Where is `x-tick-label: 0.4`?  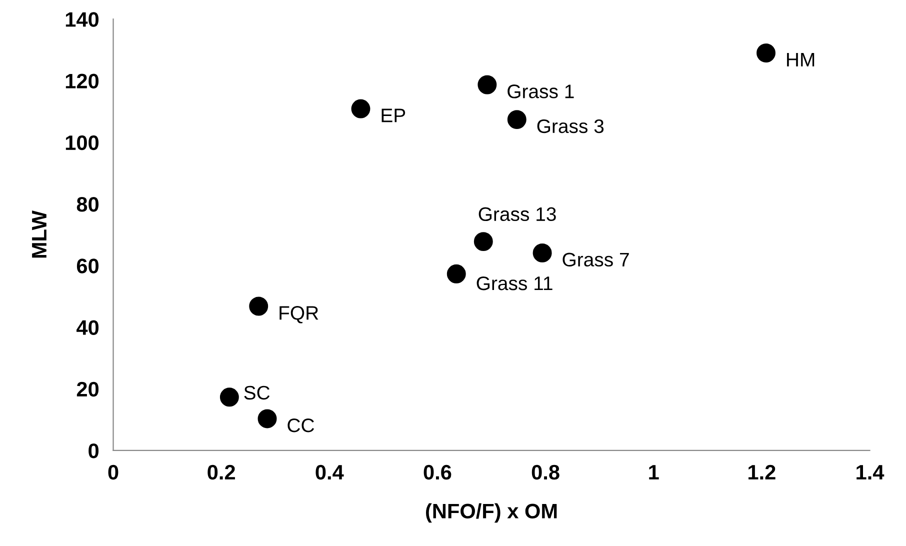 x-tick-label: 0.4 is located at coordinates (330, 472).